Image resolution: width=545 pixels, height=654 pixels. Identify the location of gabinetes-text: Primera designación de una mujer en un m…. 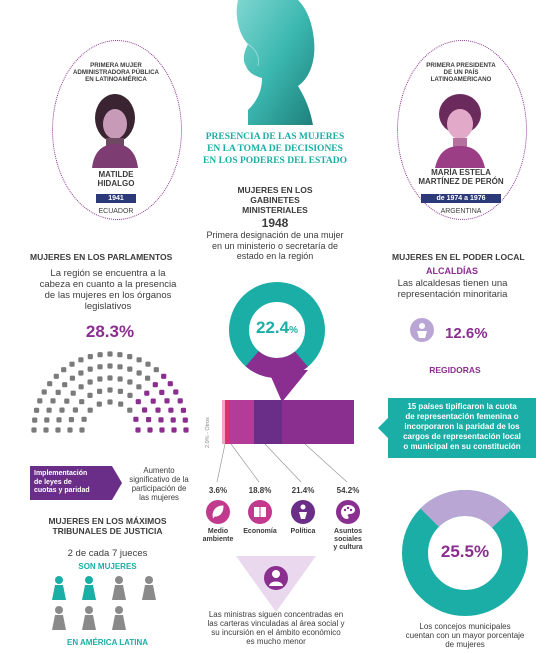
(275, 245).